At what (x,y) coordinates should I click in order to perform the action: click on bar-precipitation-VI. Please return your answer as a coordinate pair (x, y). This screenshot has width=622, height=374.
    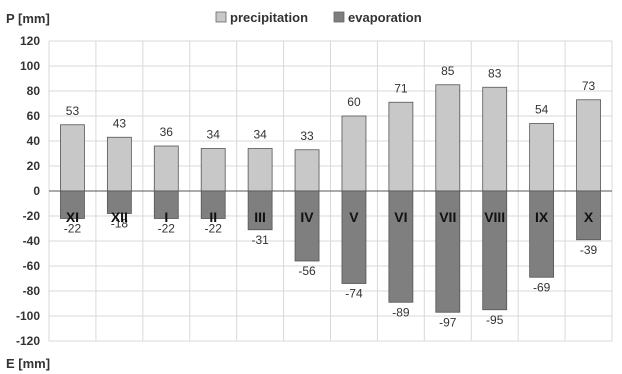
    Looking at the image, I should click on (401, 146).